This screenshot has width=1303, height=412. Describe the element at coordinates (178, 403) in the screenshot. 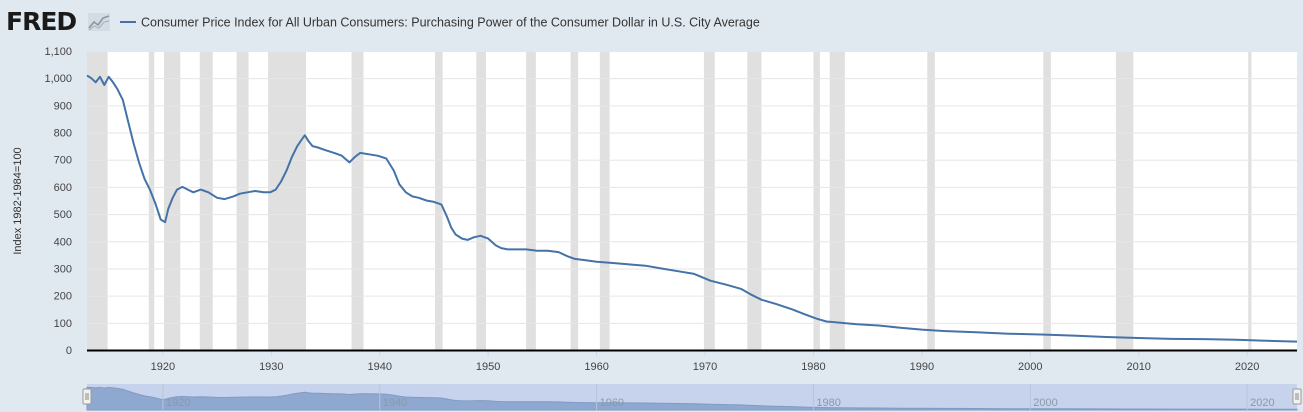

I see `navigator-tick-label: 1920` at that location.